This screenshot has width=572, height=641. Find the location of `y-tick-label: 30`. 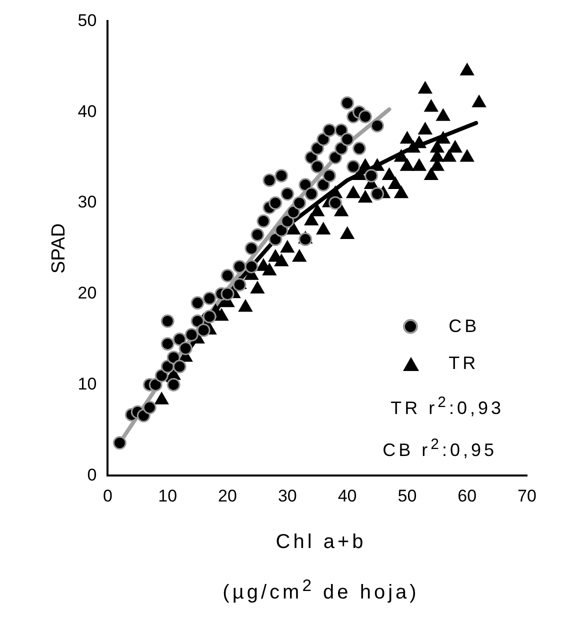

y-tick-label: 30 is located at coordinates (87, 202).